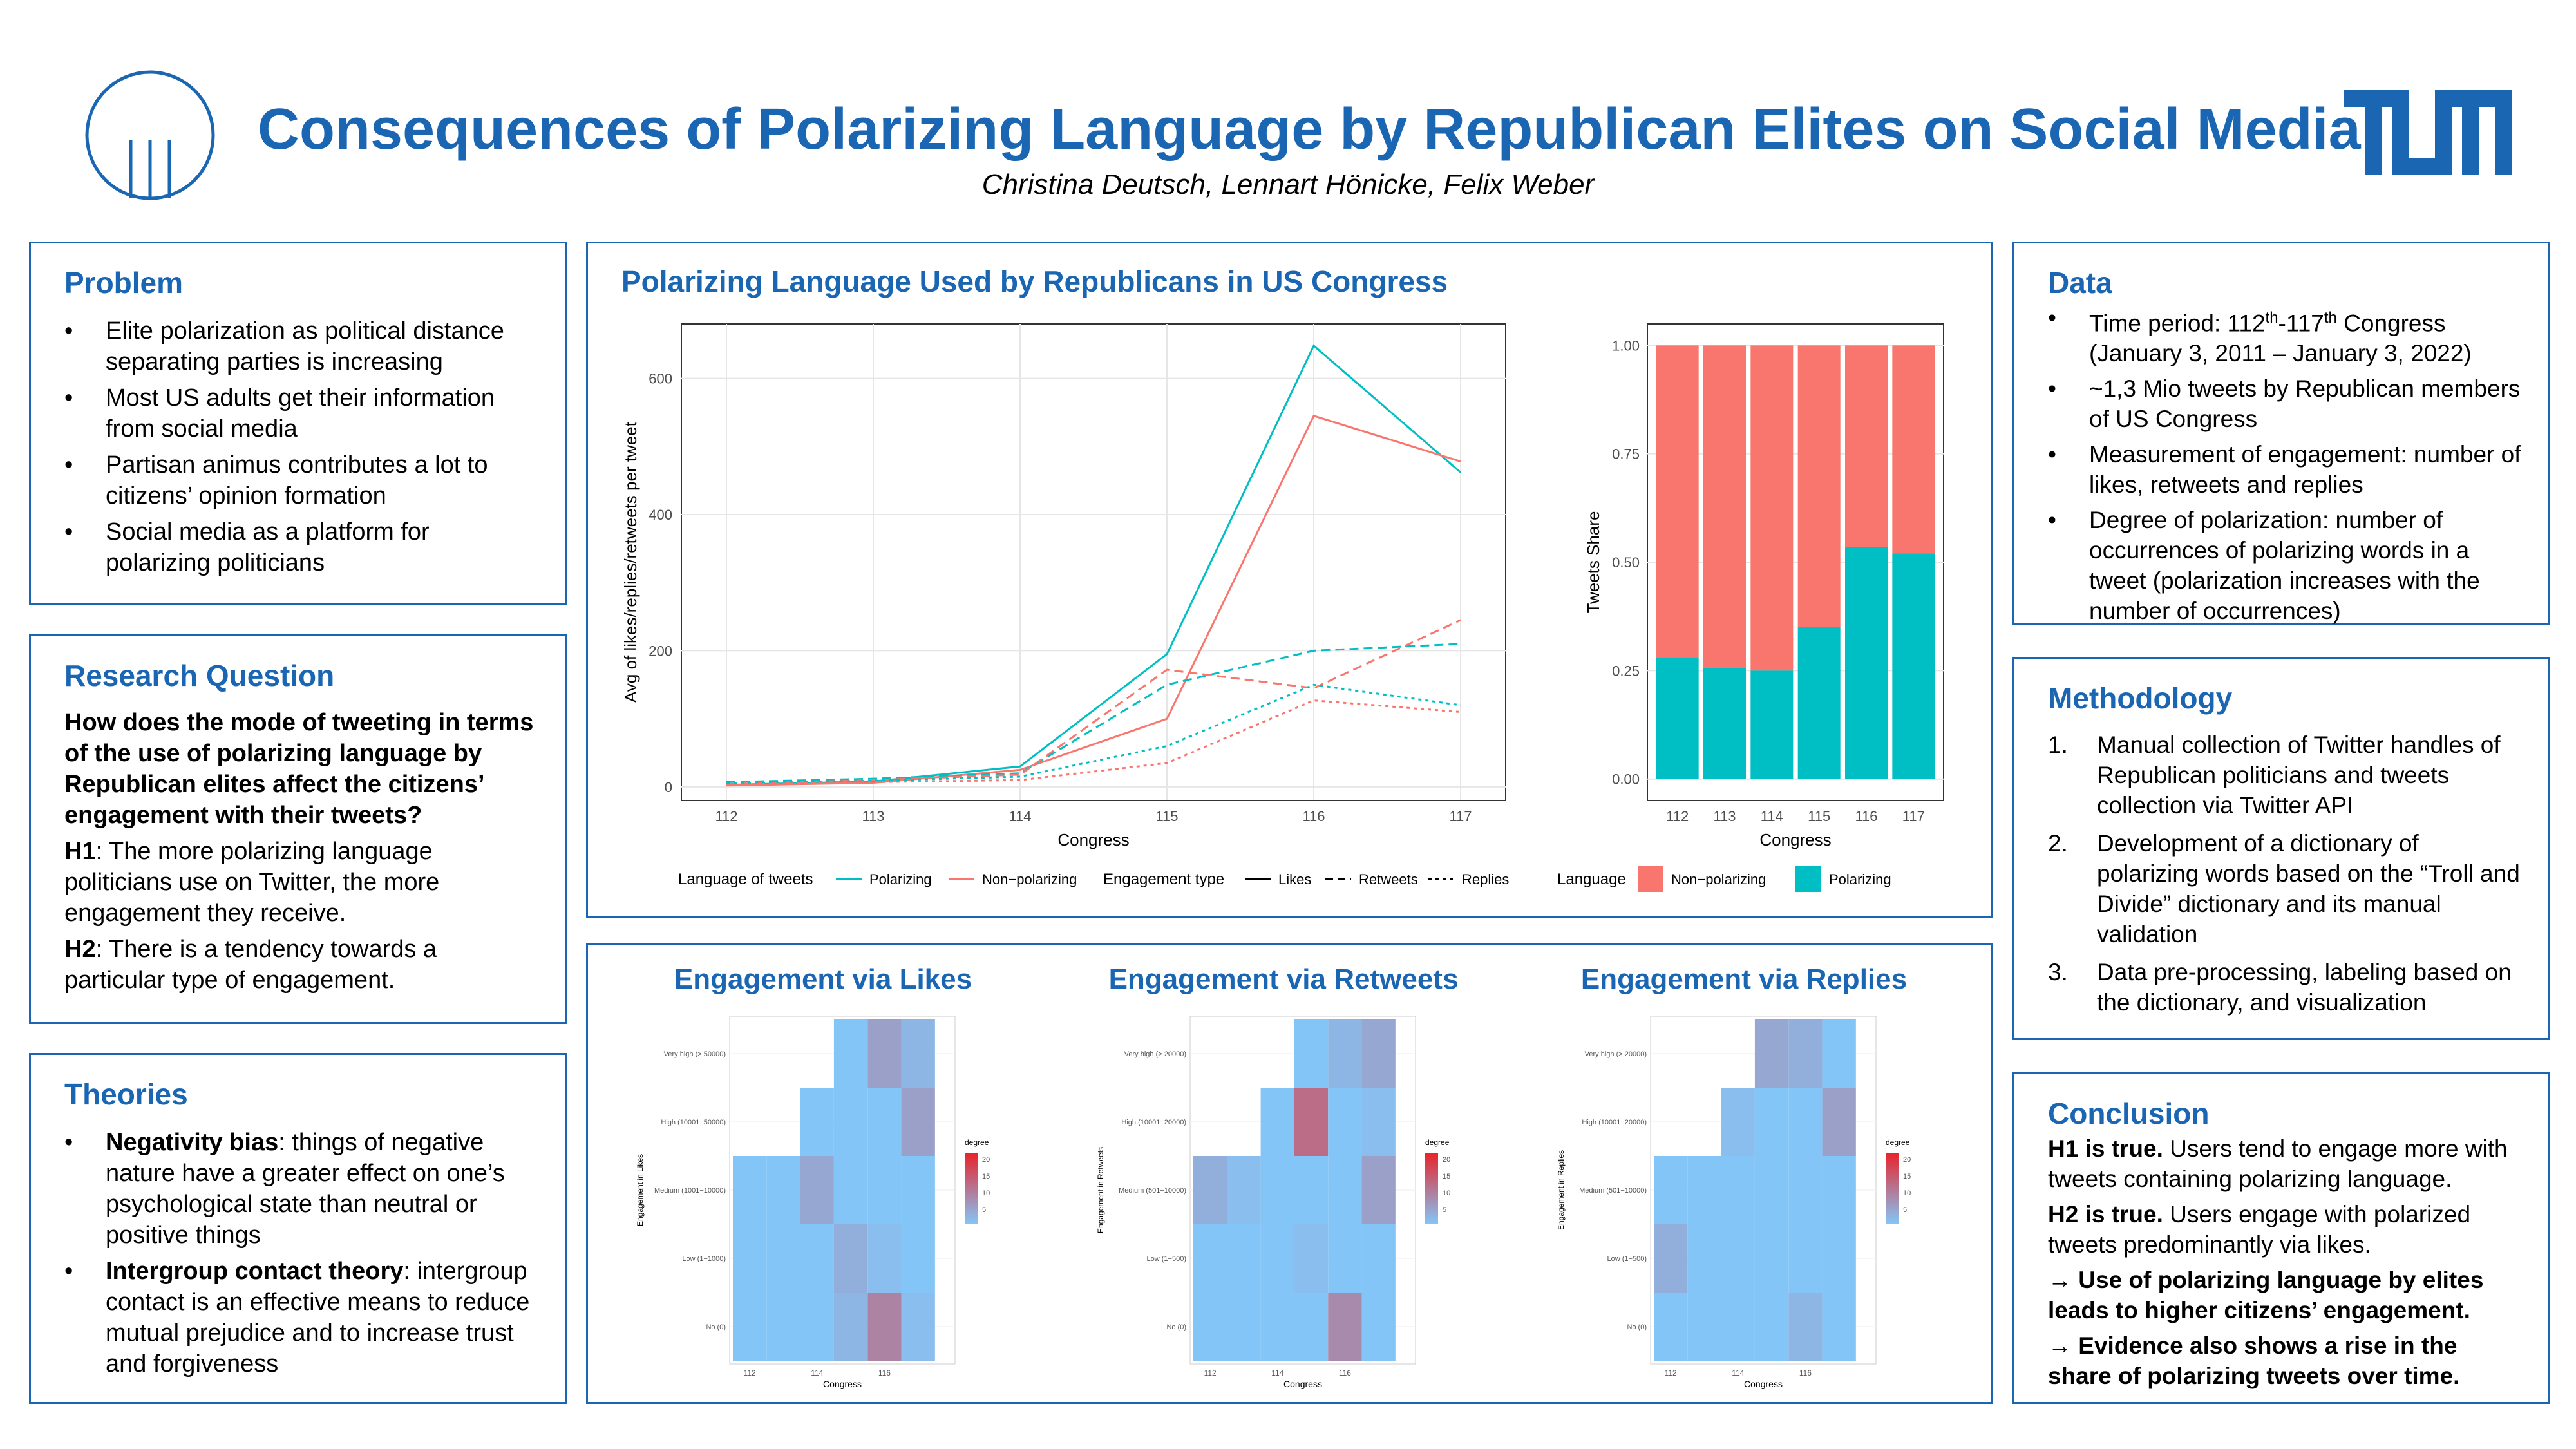  Describe the element at coordinates (901, 879) in the screenshot. I see `legend-label: Polarizing` at that location.